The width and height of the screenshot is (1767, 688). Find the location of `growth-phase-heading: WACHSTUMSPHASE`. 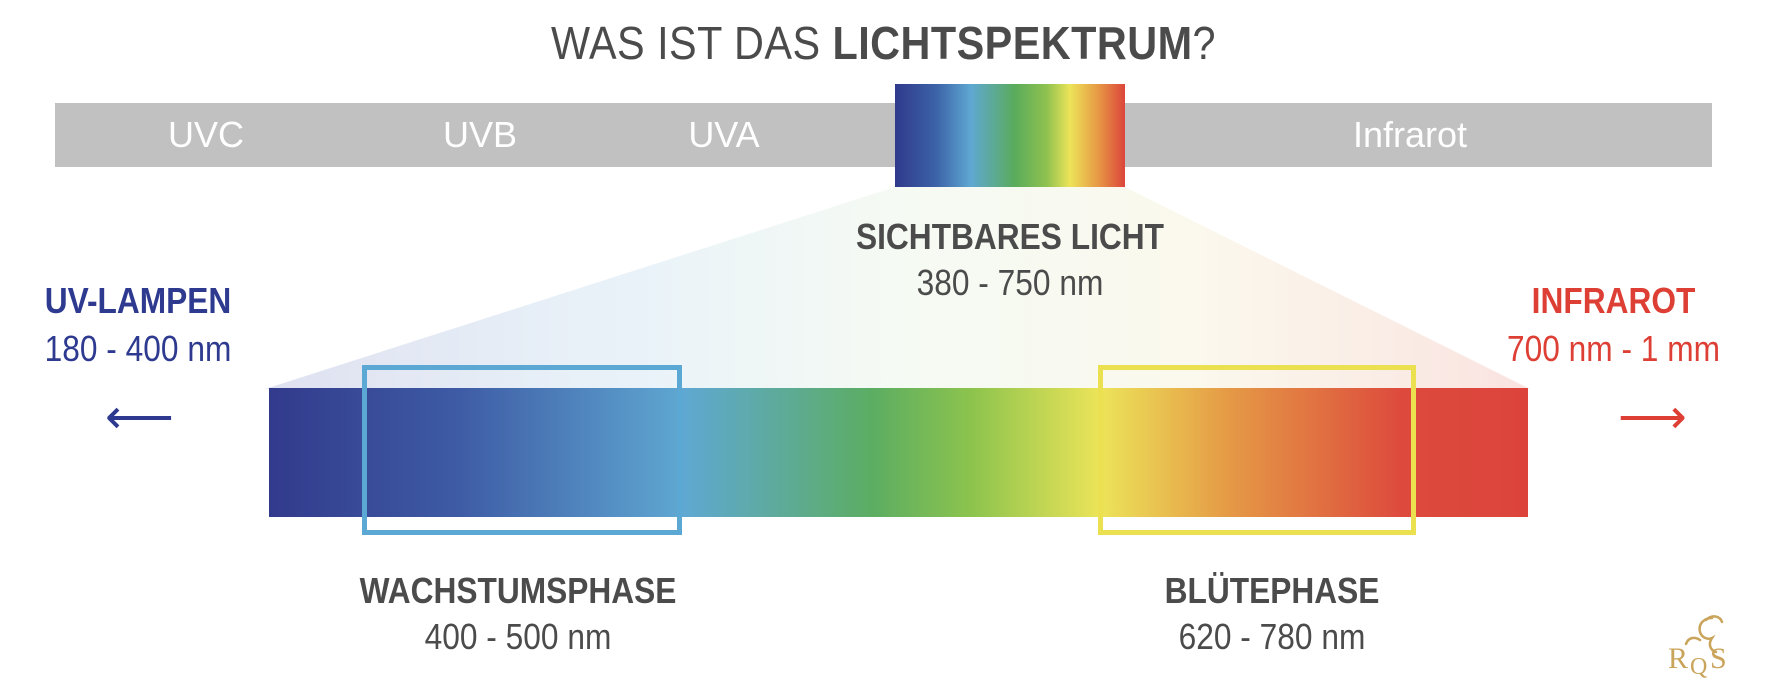

growth-phase-heading: WACHSTUMSPHASE is located at coordinates (518, 590).